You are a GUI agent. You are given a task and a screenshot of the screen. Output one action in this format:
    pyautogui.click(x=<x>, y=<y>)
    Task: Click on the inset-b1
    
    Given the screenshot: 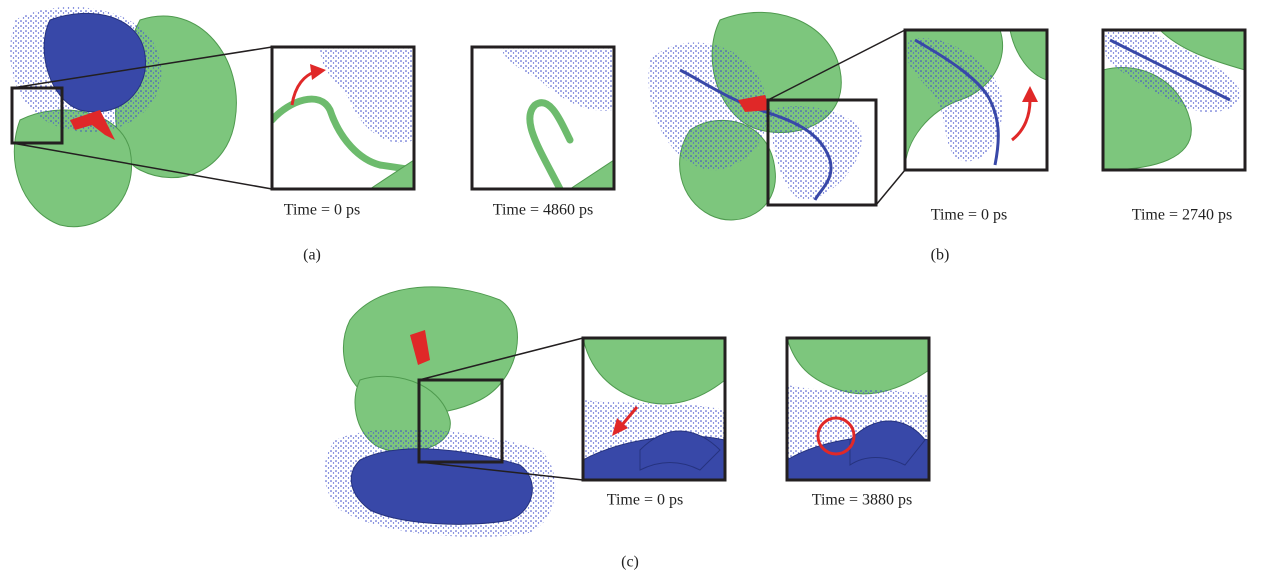 What is the action you would take?
    pyautogui.click(x=976, y=100)
    